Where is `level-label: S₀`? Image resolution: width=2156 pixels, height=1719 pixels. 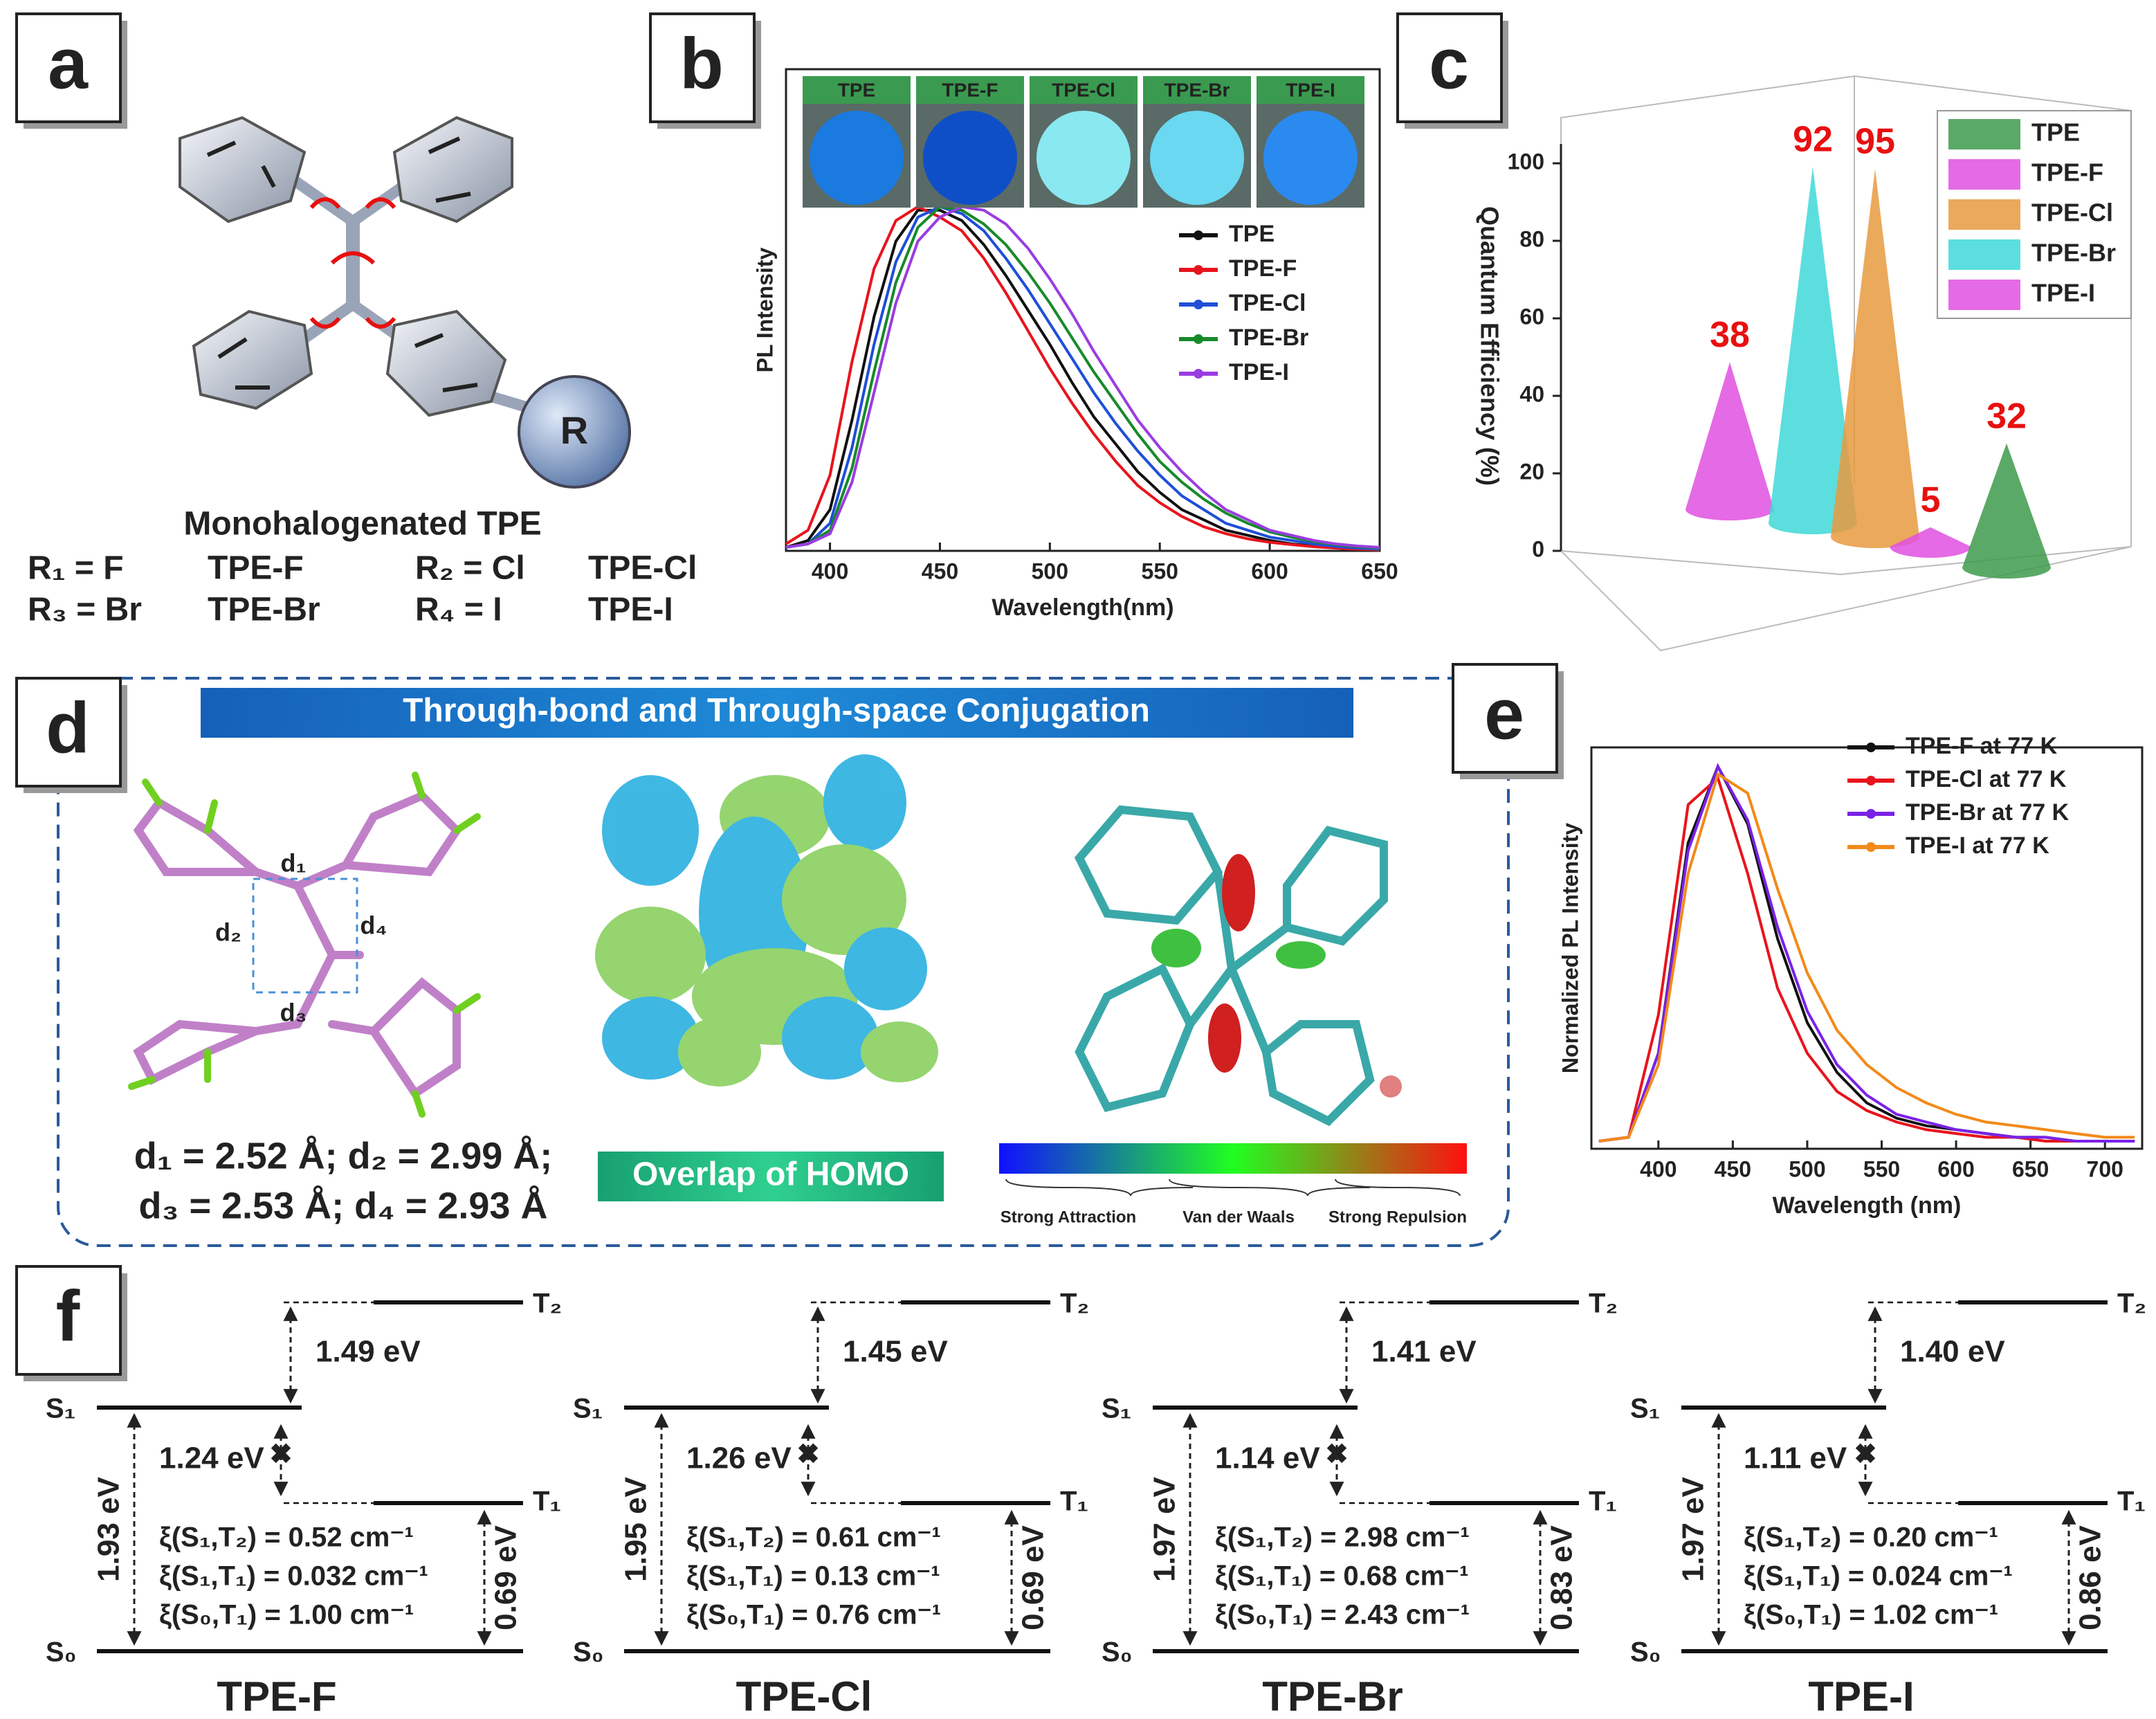
level-label: S₀ is located at coordinates (1117, 1652).